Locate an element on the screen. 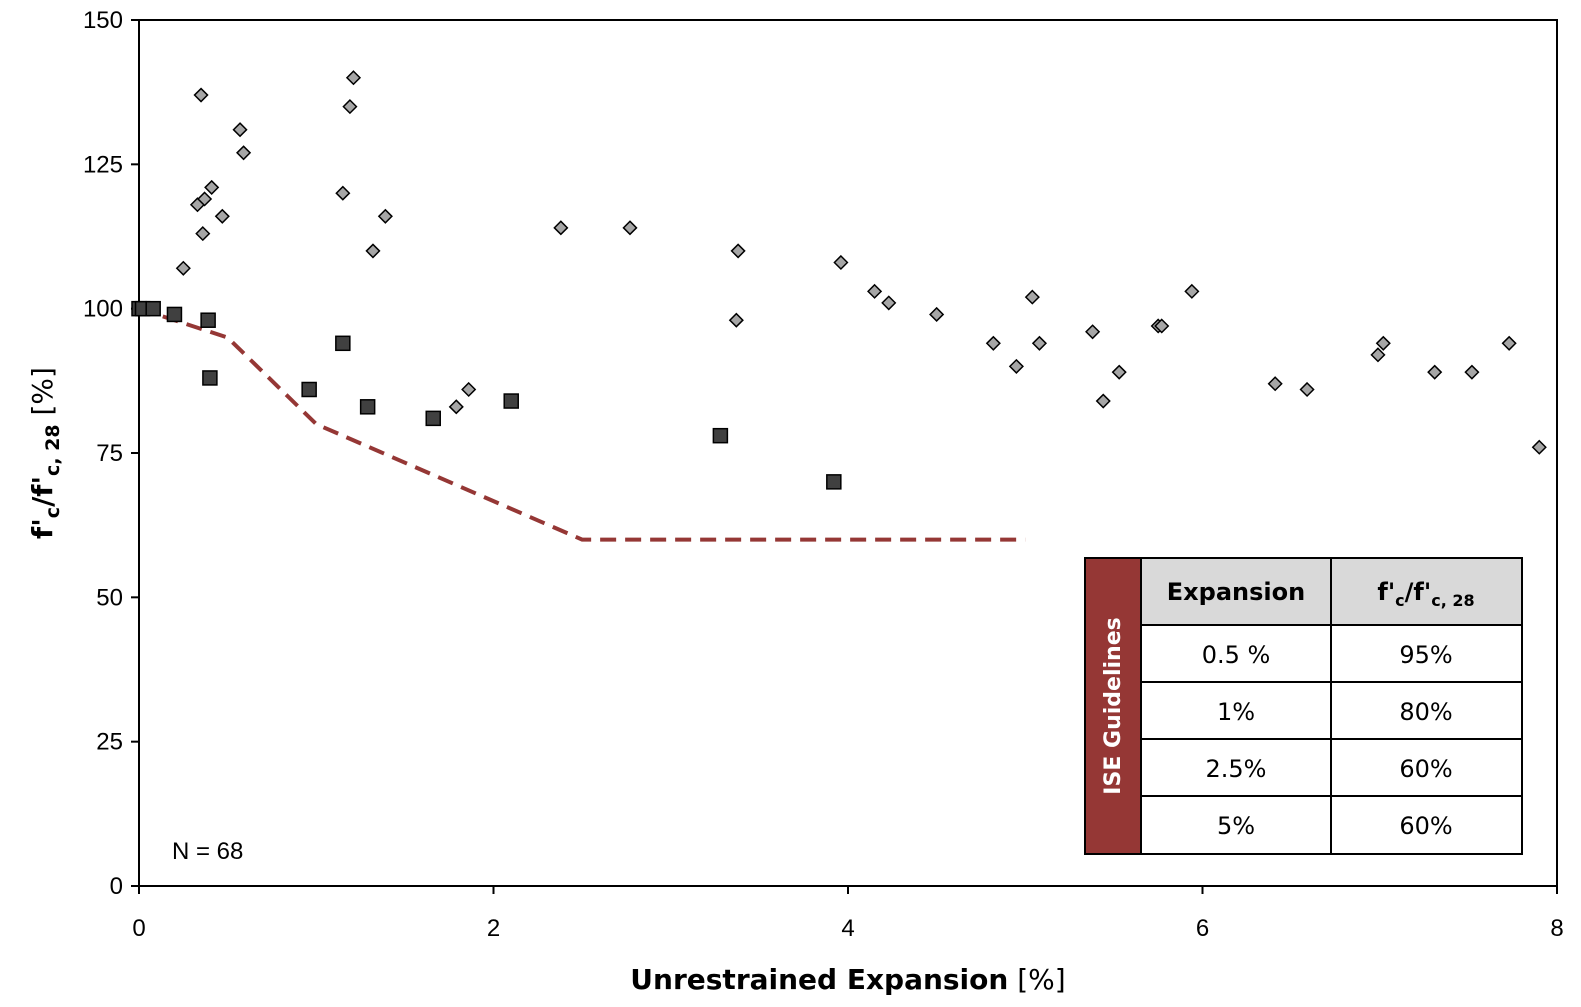  y-tick-label: 0 is located at coordinates (116, 886).